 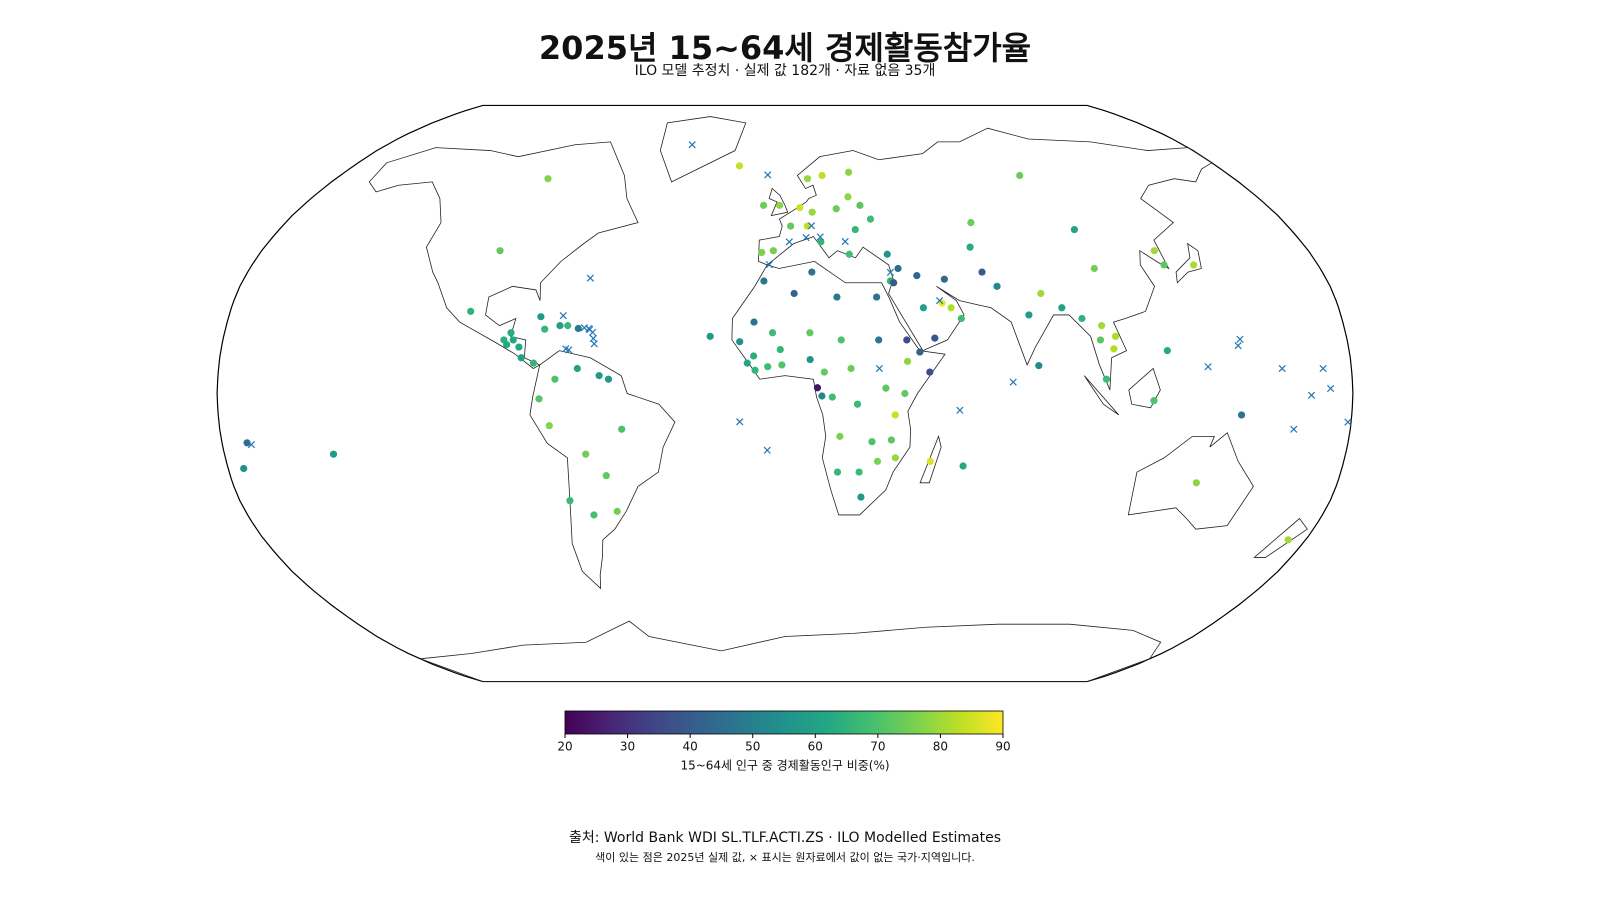 I want to click on colorbar-tick-label: 20, so click(x=564, y=747).